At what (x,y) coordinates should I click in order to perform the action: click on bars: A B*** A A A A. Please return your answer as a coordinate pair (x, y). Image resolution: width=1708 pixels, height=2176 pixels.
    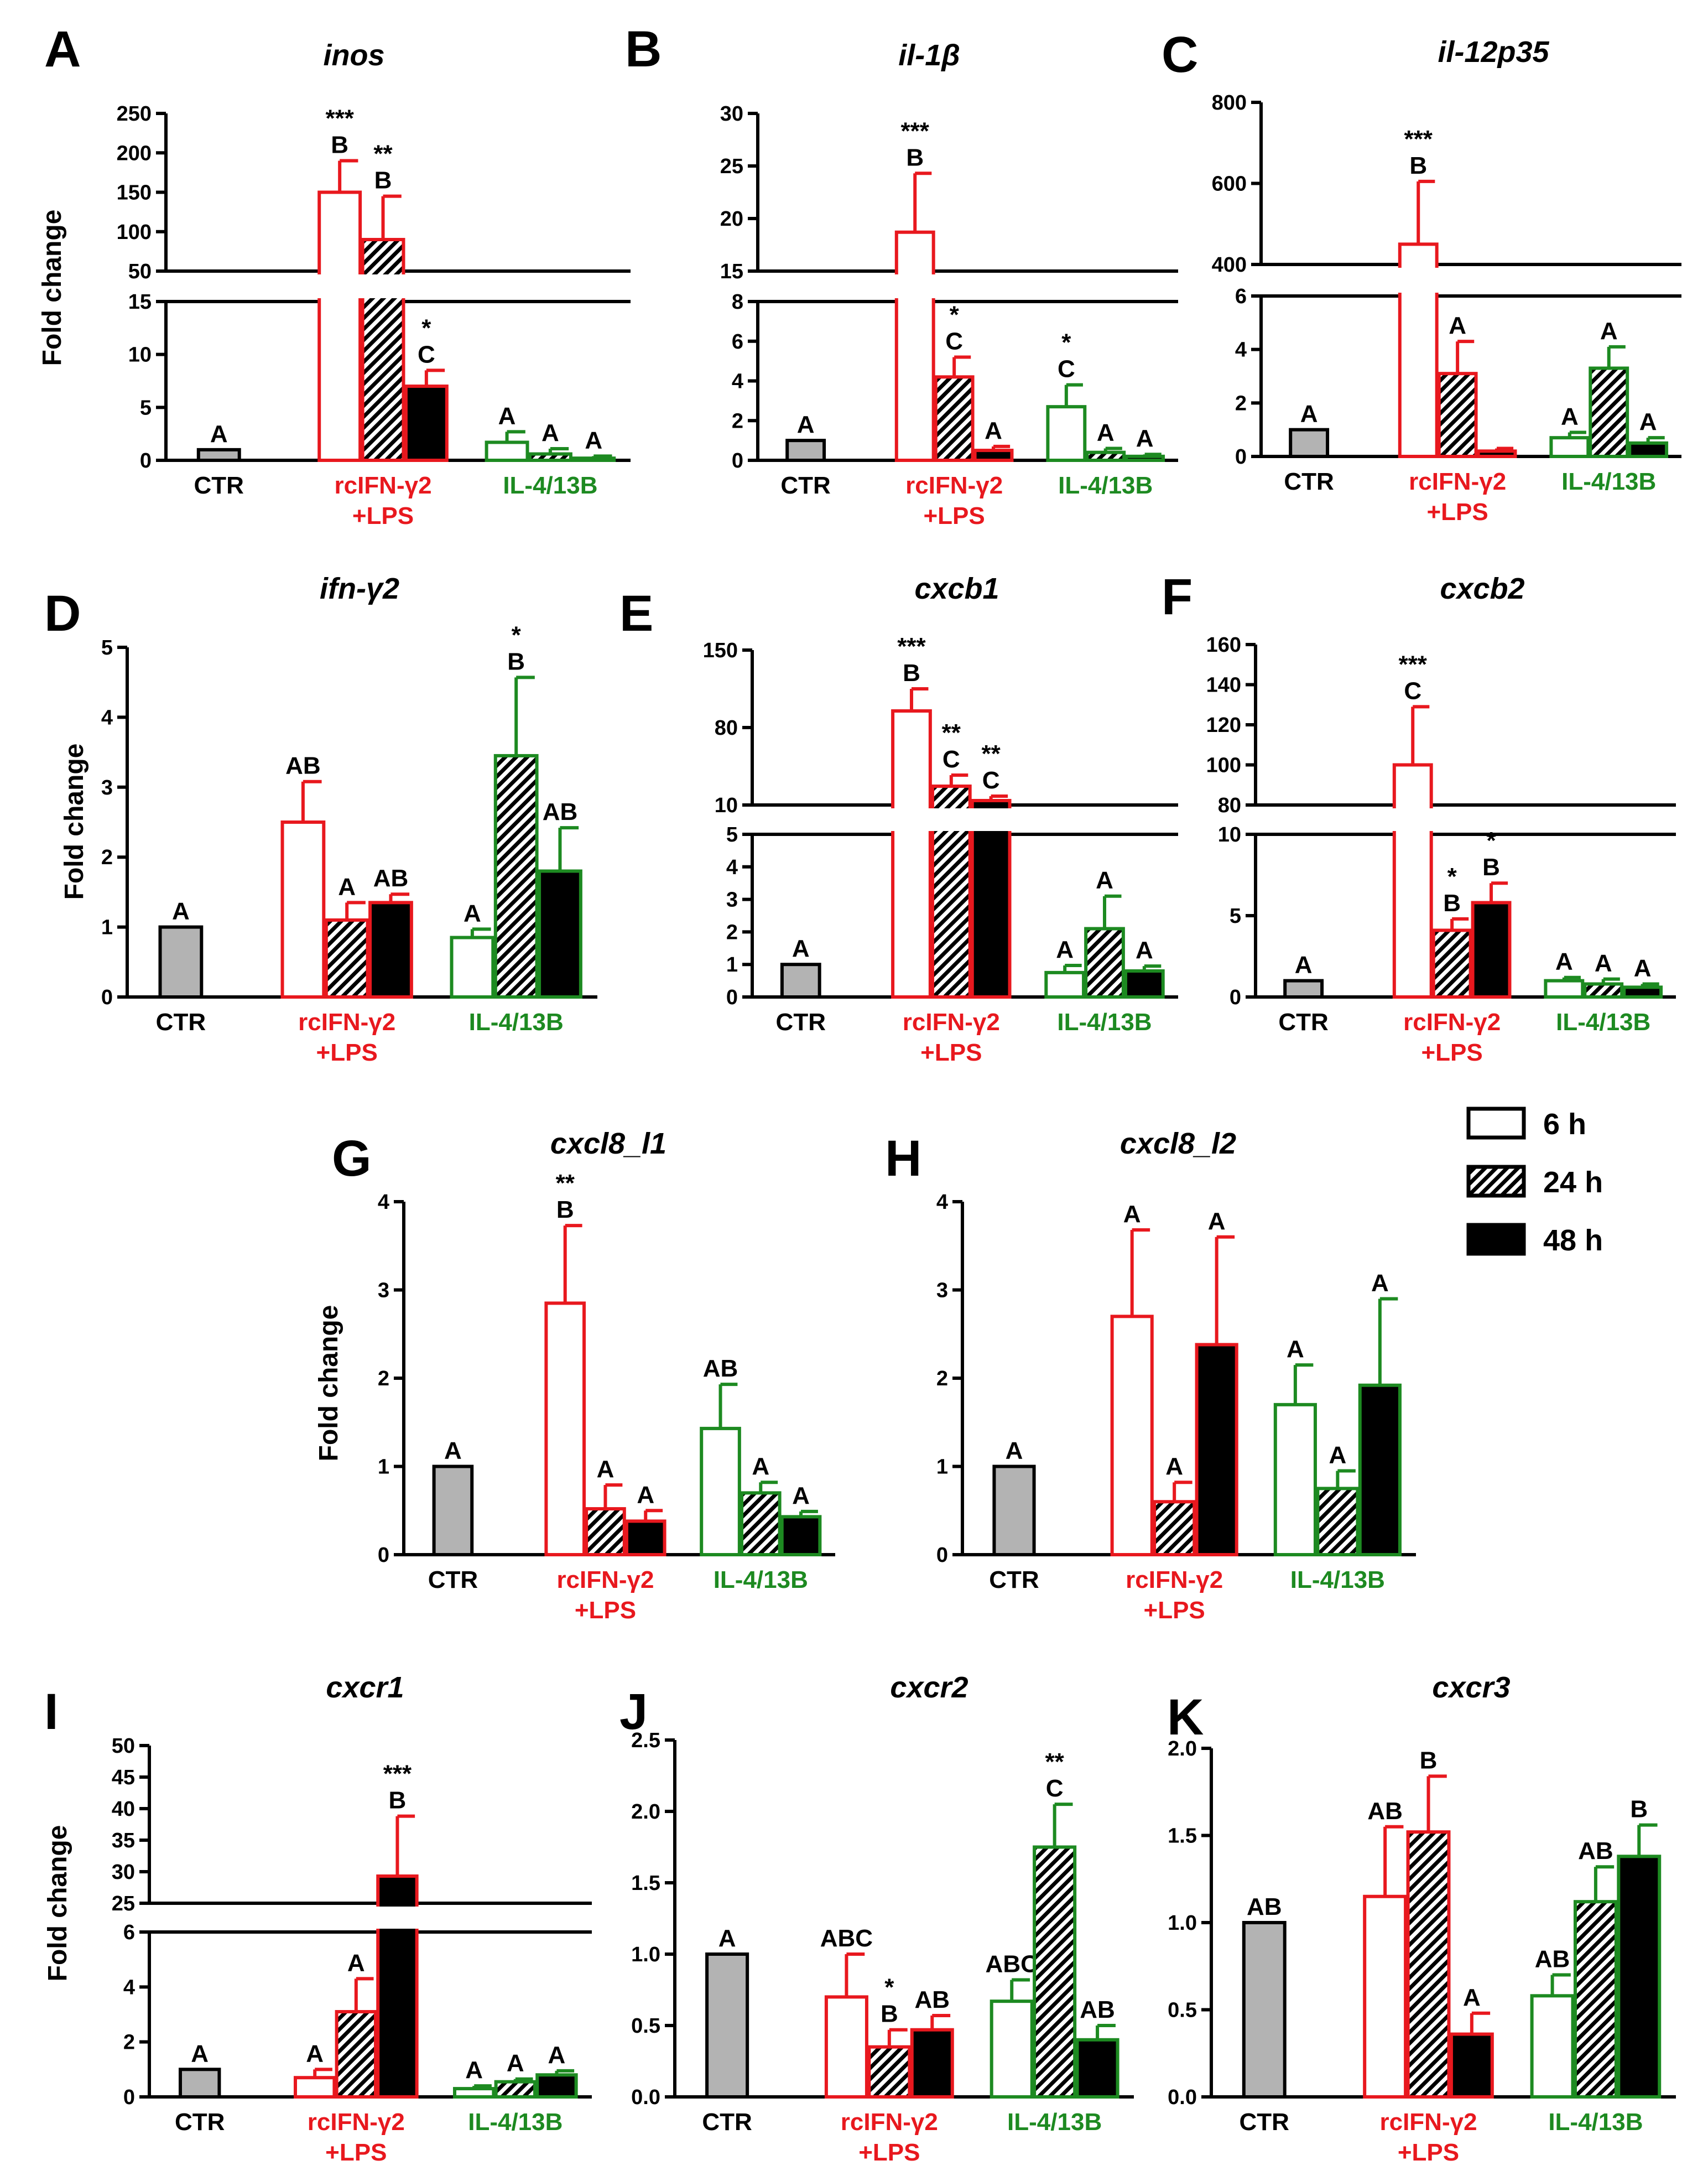
    Looking at the image, I should click on (1479, 293).